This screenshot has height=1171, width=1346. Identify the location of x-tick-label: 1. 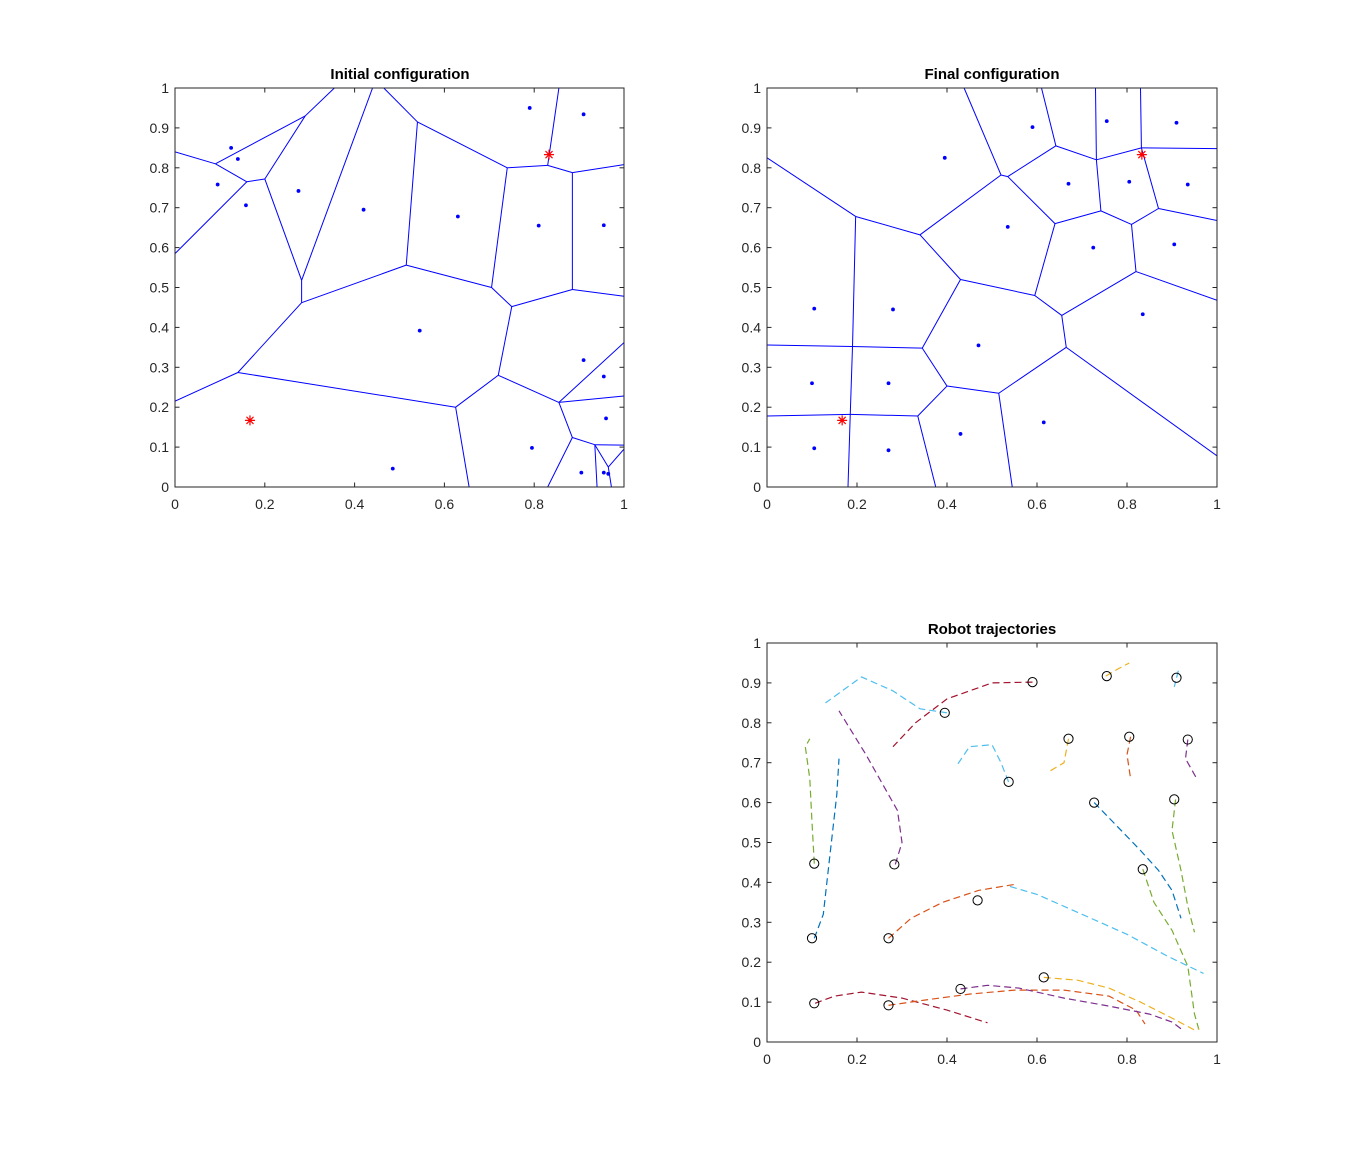
(1217, 504).